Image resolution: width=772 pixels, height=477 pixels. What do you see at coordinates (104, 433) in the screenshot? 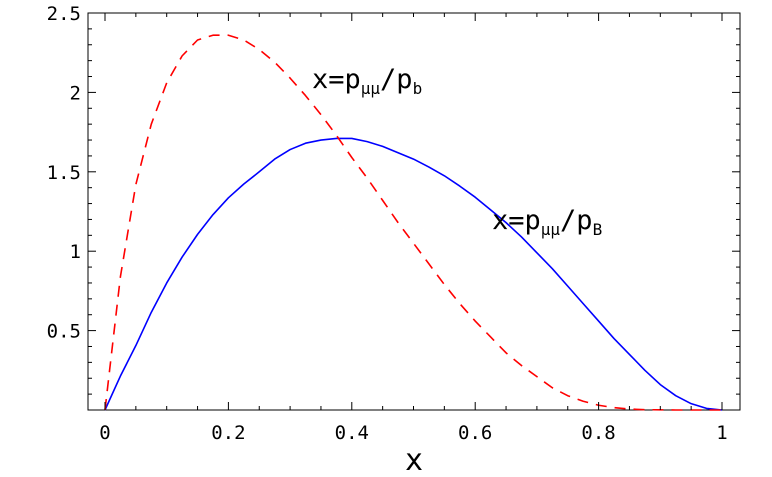
I see `x-tick-label: 0` at bounding box center [104, 433].